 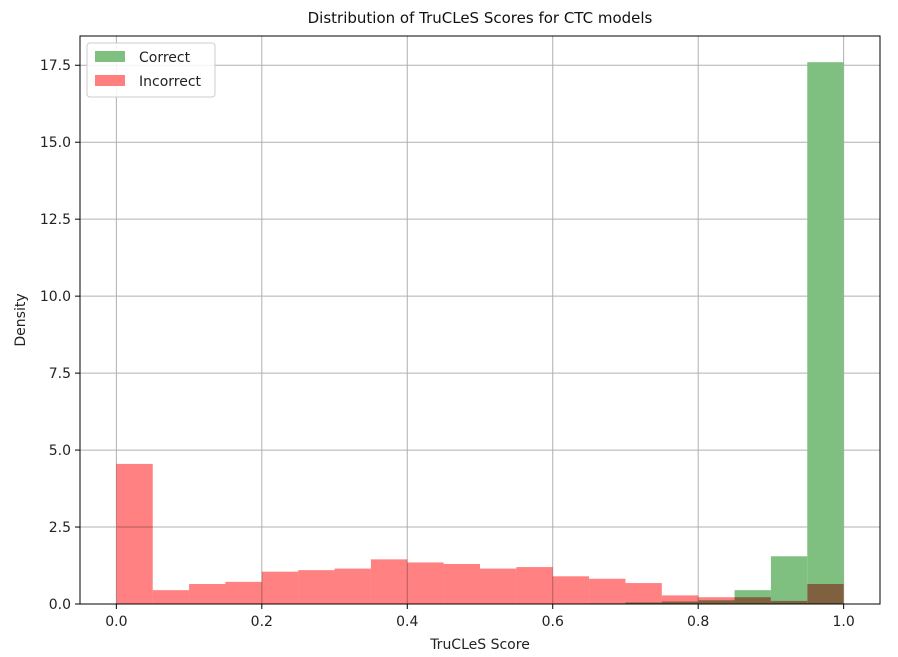 What do you see at coordinates (60, 528) in the screenshot?
I see `y-tick-label: 2.5` at bounding box center [60, 528].